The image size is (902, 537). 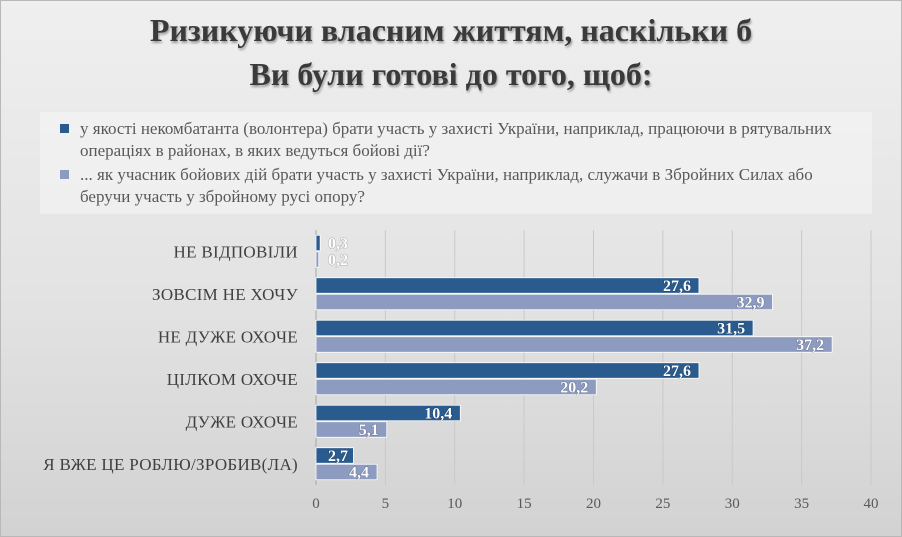 I want to click on x-tick-label-20: 20, so click(x=593, y=504).